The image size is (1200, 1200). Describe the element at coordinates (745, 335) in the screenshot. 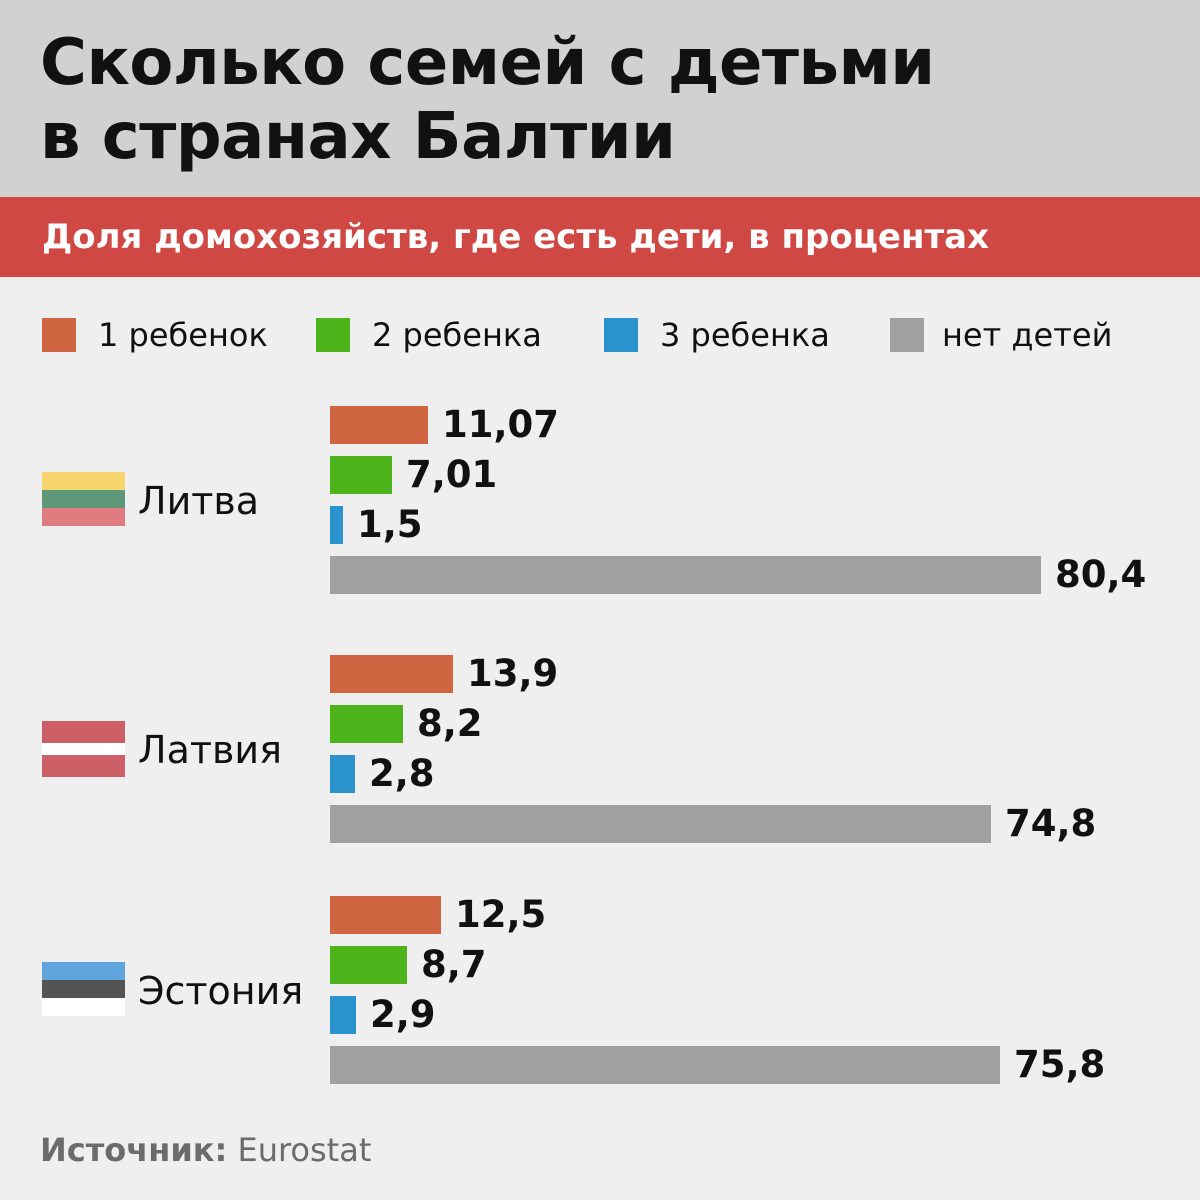

I see `legend-label-three-children: 3 ребенка` at that location.